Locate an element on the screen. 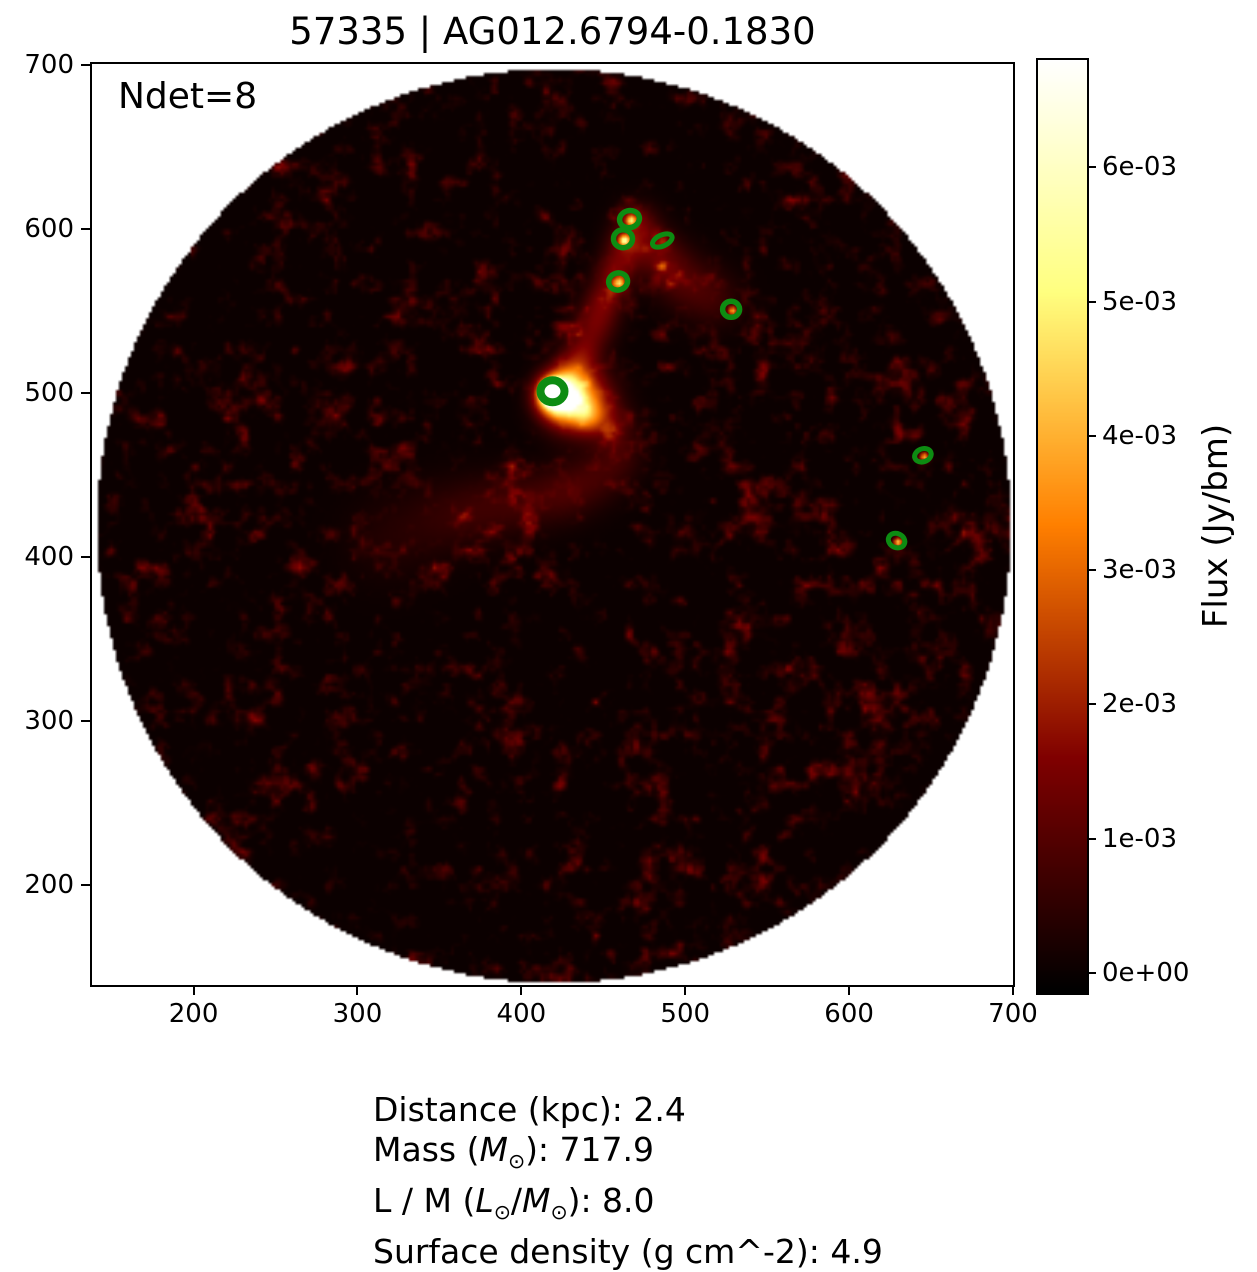  colorbar-tick-label: 3e-03 is located at coordinates (1140, 570).